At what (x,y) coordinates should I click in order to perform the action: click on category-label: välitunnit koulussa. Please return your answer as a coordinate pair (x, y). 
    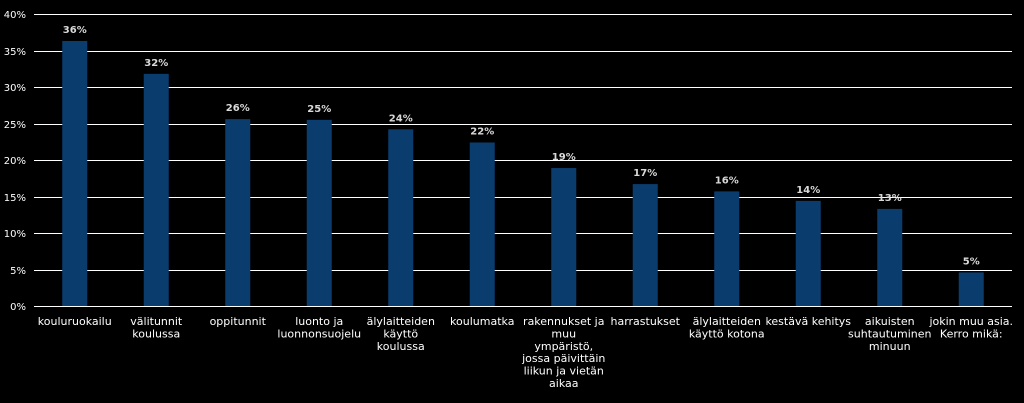
    Looking at the image, I should click on (156, 327).